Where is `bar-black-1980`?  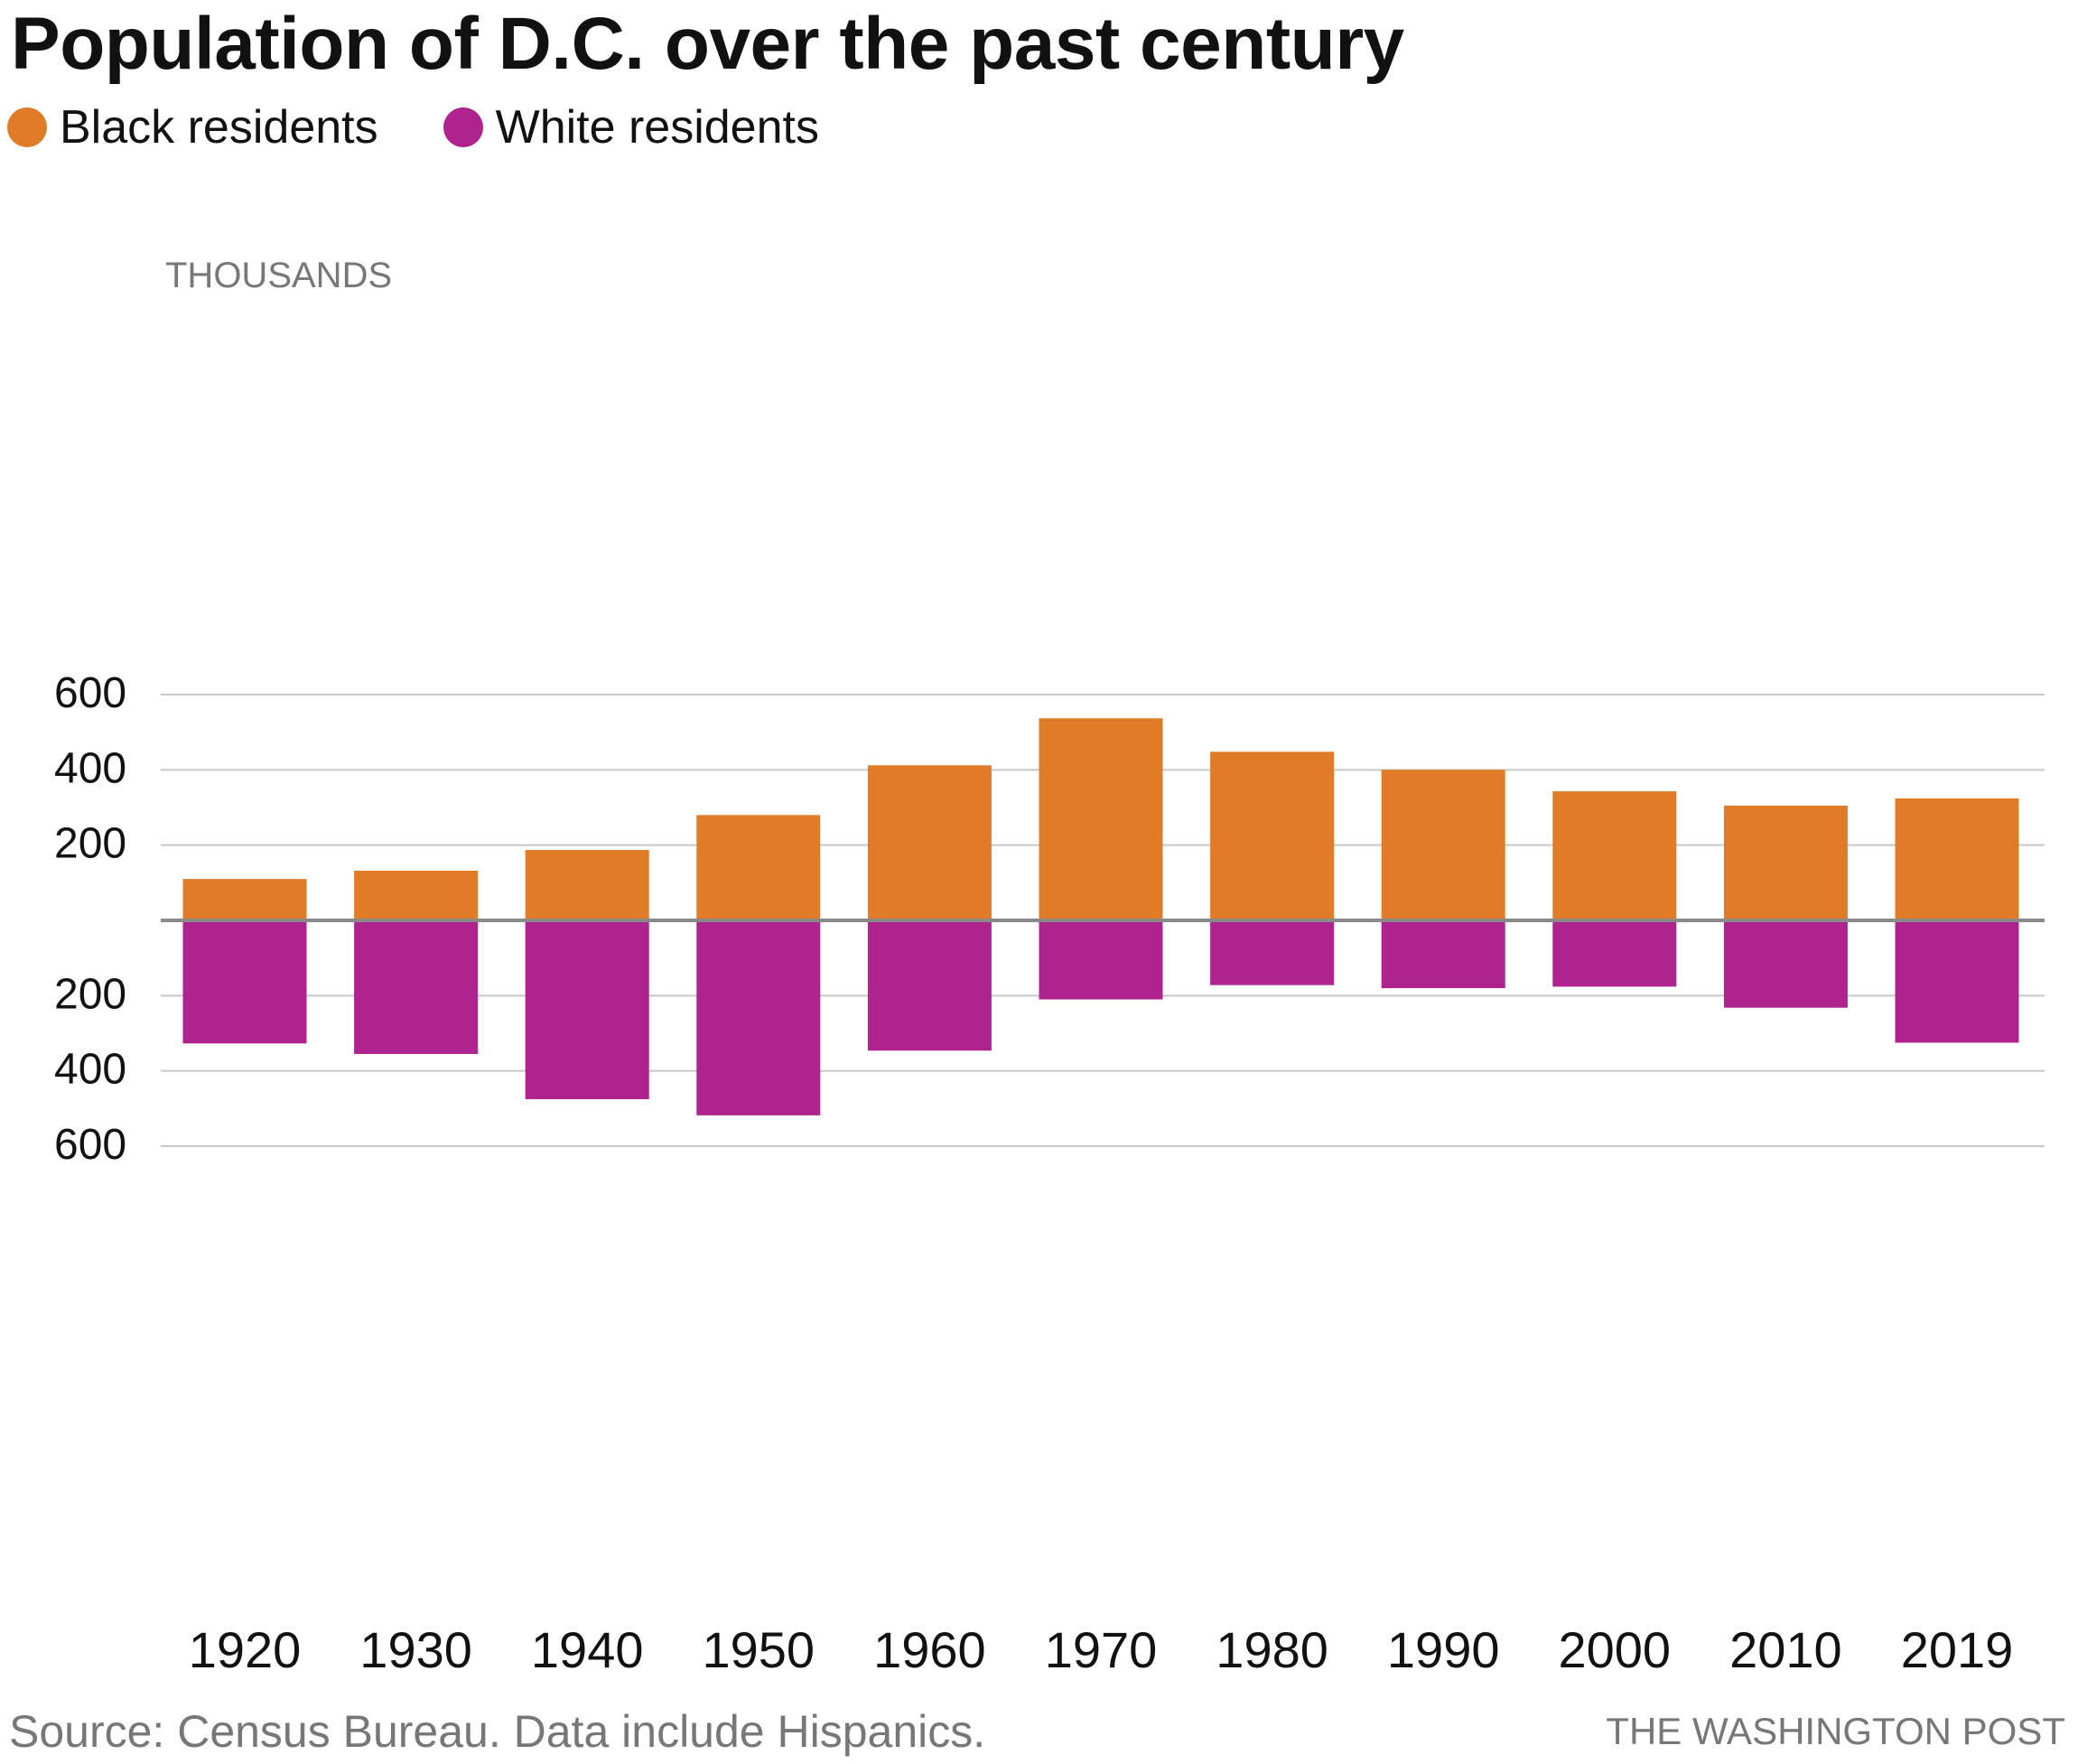 bar-black-1980 is located at coordinates (1272, 835).